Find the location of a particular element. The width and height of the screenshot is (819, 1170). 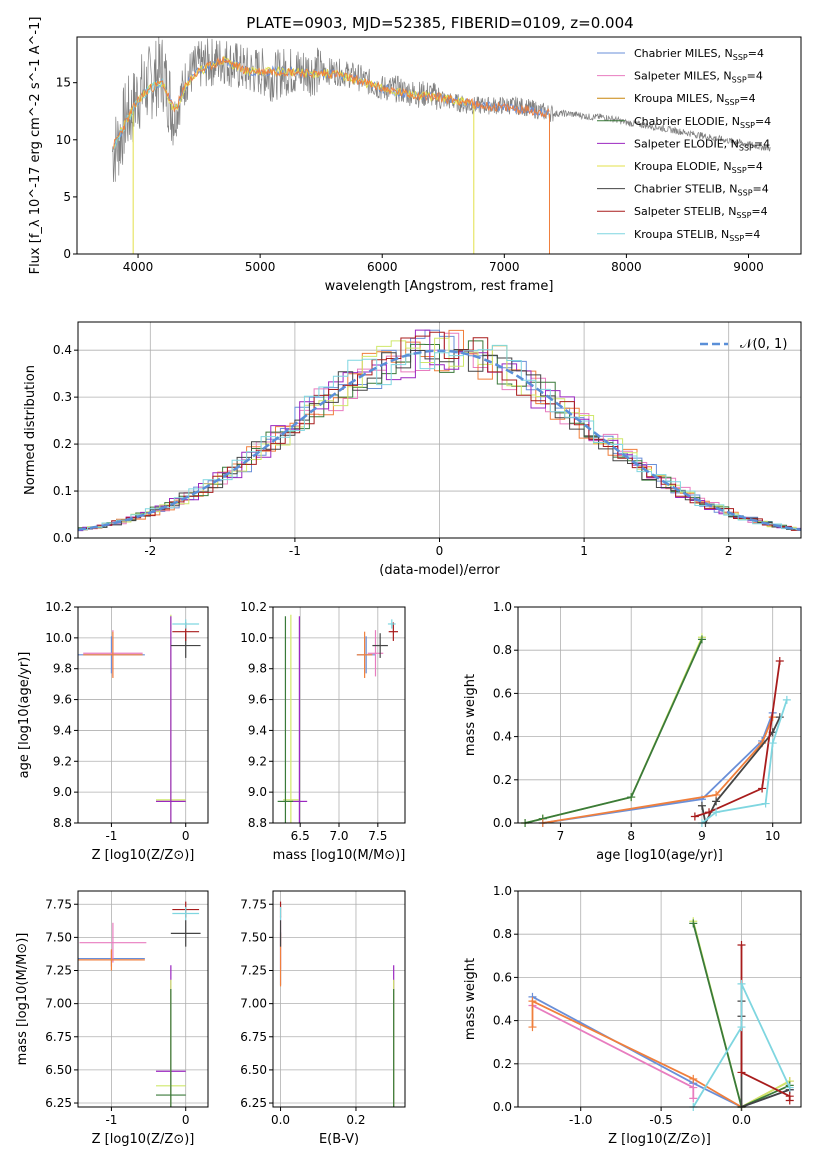

x-tick-label: 4000 is located at coordinates (138, 267).